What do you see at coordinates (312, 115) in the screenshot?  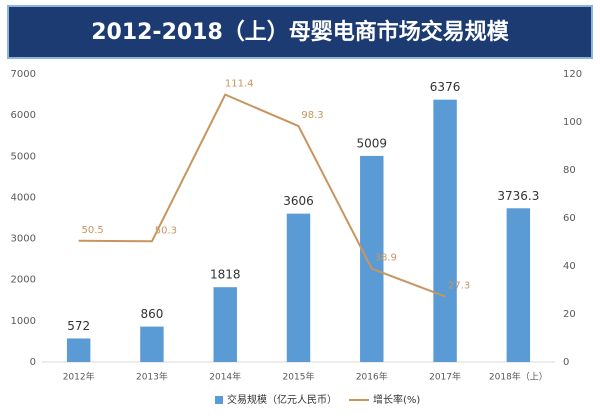 I see `line-value-label: 98.3` at bounding box center [312, 115].